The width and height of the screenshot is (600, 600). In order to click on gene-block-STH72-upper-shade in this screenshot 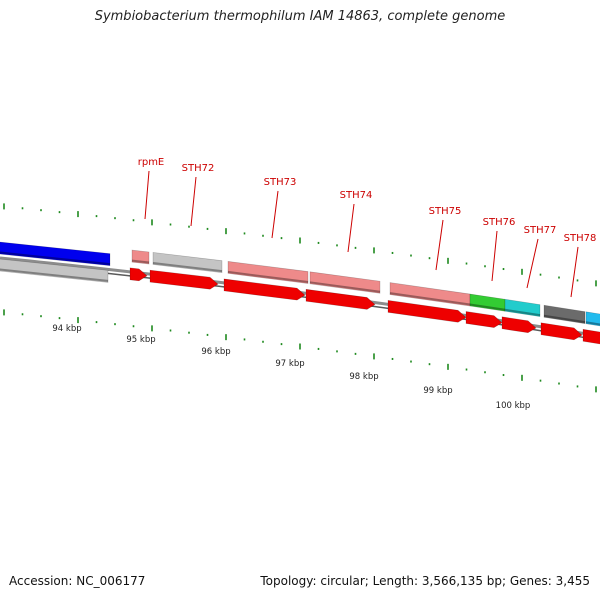, I will do `click(187, 267)`.